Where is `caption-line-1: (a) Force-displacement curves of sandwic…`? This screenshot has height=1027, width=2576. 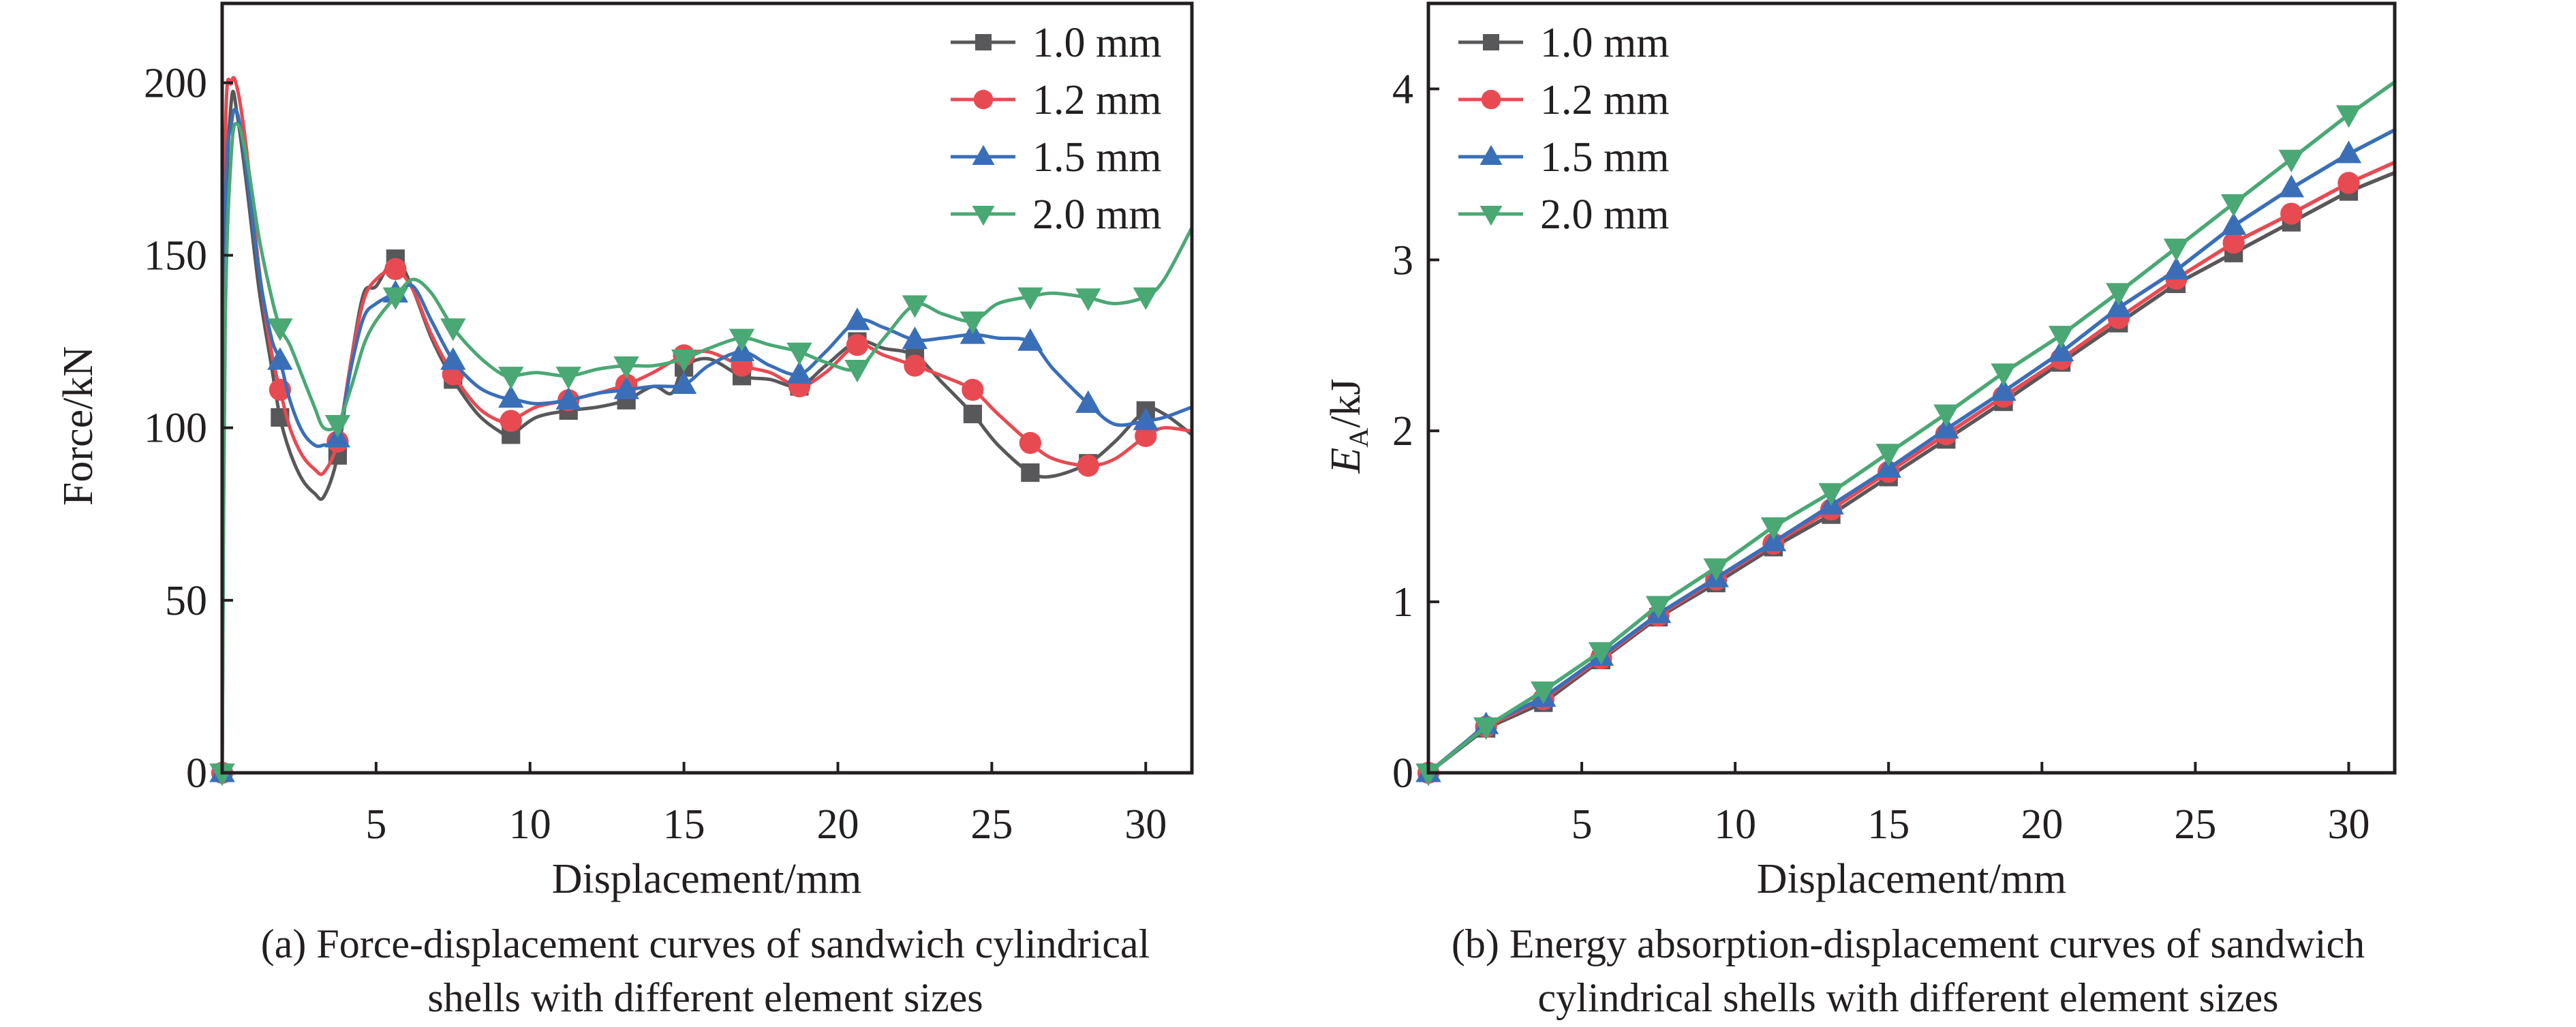
caption-line-1: (a) Force-displacement curves of sandwic… is located at coordinates (705, 944).